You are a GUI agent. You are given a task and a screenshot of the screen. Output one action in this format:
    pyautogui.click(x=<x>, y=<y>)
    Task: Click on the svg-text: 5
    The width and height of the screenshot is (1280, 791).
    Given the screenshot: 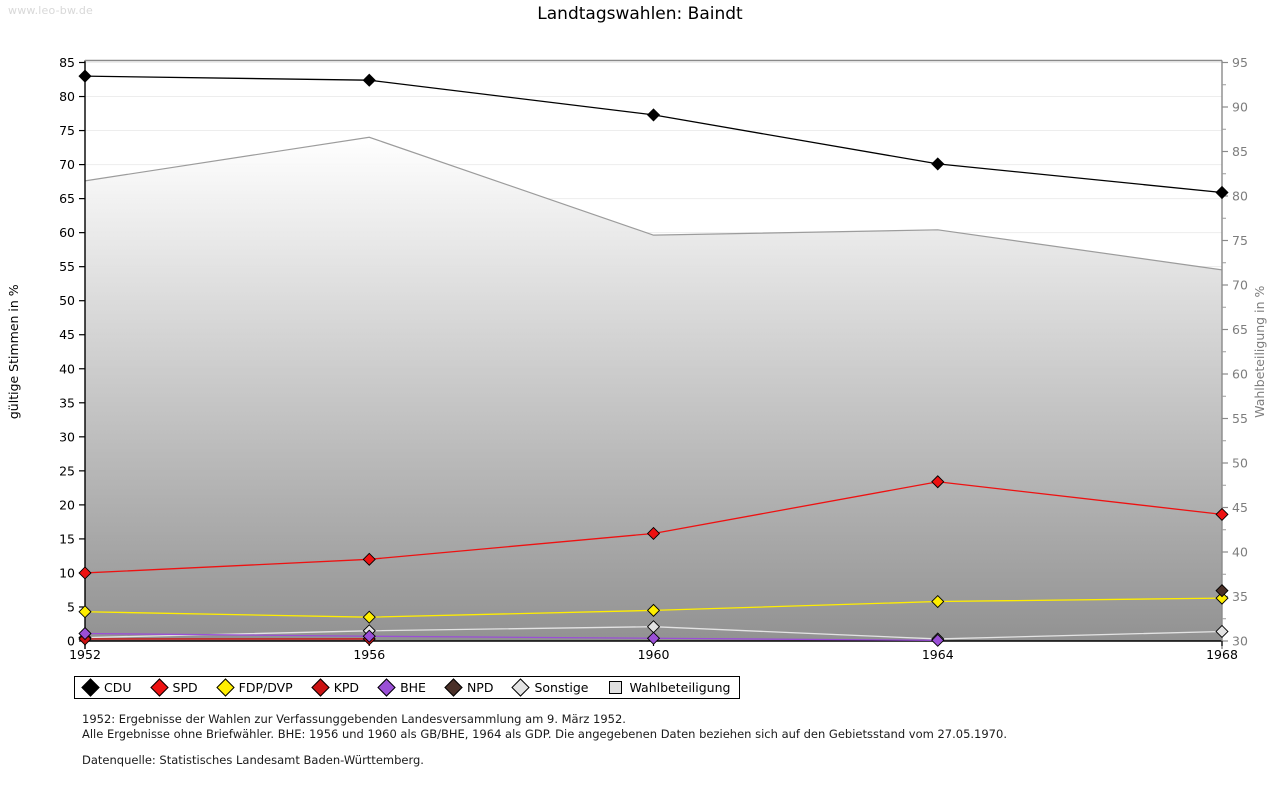 What is the action you would take?
    pyautogui.click(x=71, y=606)
    